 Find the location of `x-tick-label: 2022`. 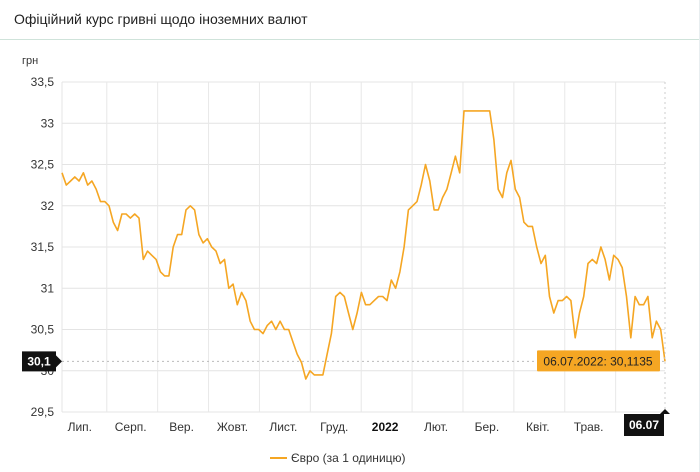

x-tick-label: 2022 is located at coordinates (385, 427).